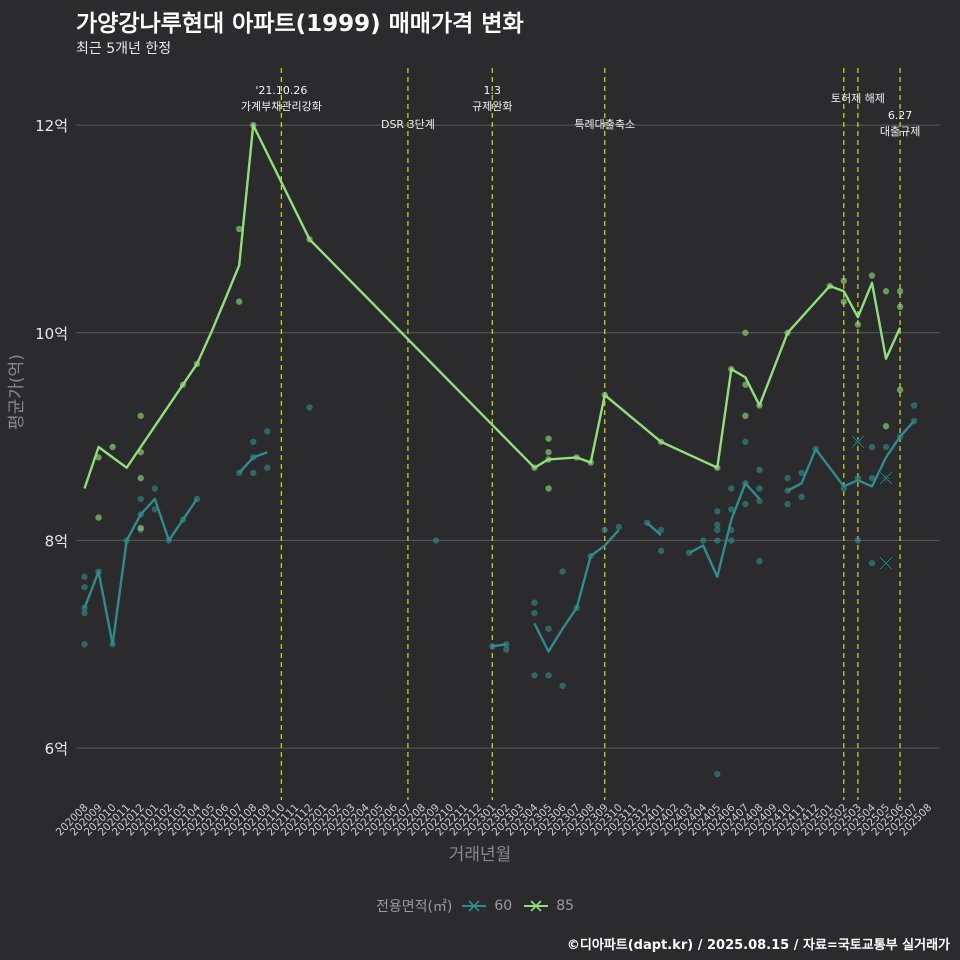 The image size is (960, 960). I want to click on annotation-label: '21.10.26, so click(281, 90).